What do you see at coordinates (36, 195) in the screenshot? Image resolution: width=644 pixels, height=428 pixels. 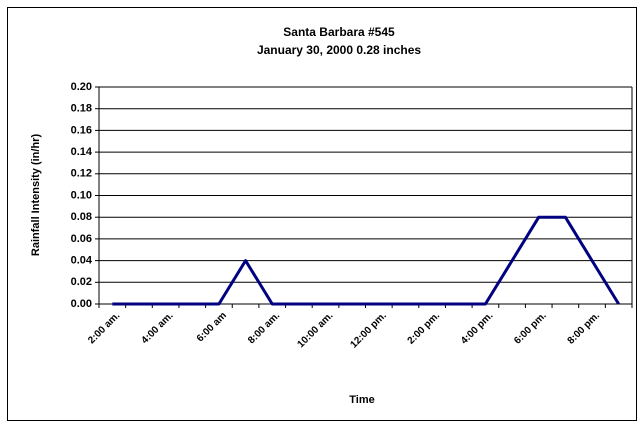 I see `y-axis-label: Rainfall Intensity (in/hr)` at bounding box center [36, 195].